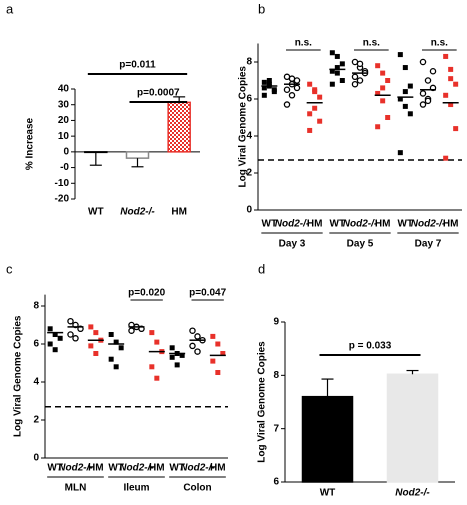 The image size is (467, 505). I want to click on panel-label: c, so click(9, 268).